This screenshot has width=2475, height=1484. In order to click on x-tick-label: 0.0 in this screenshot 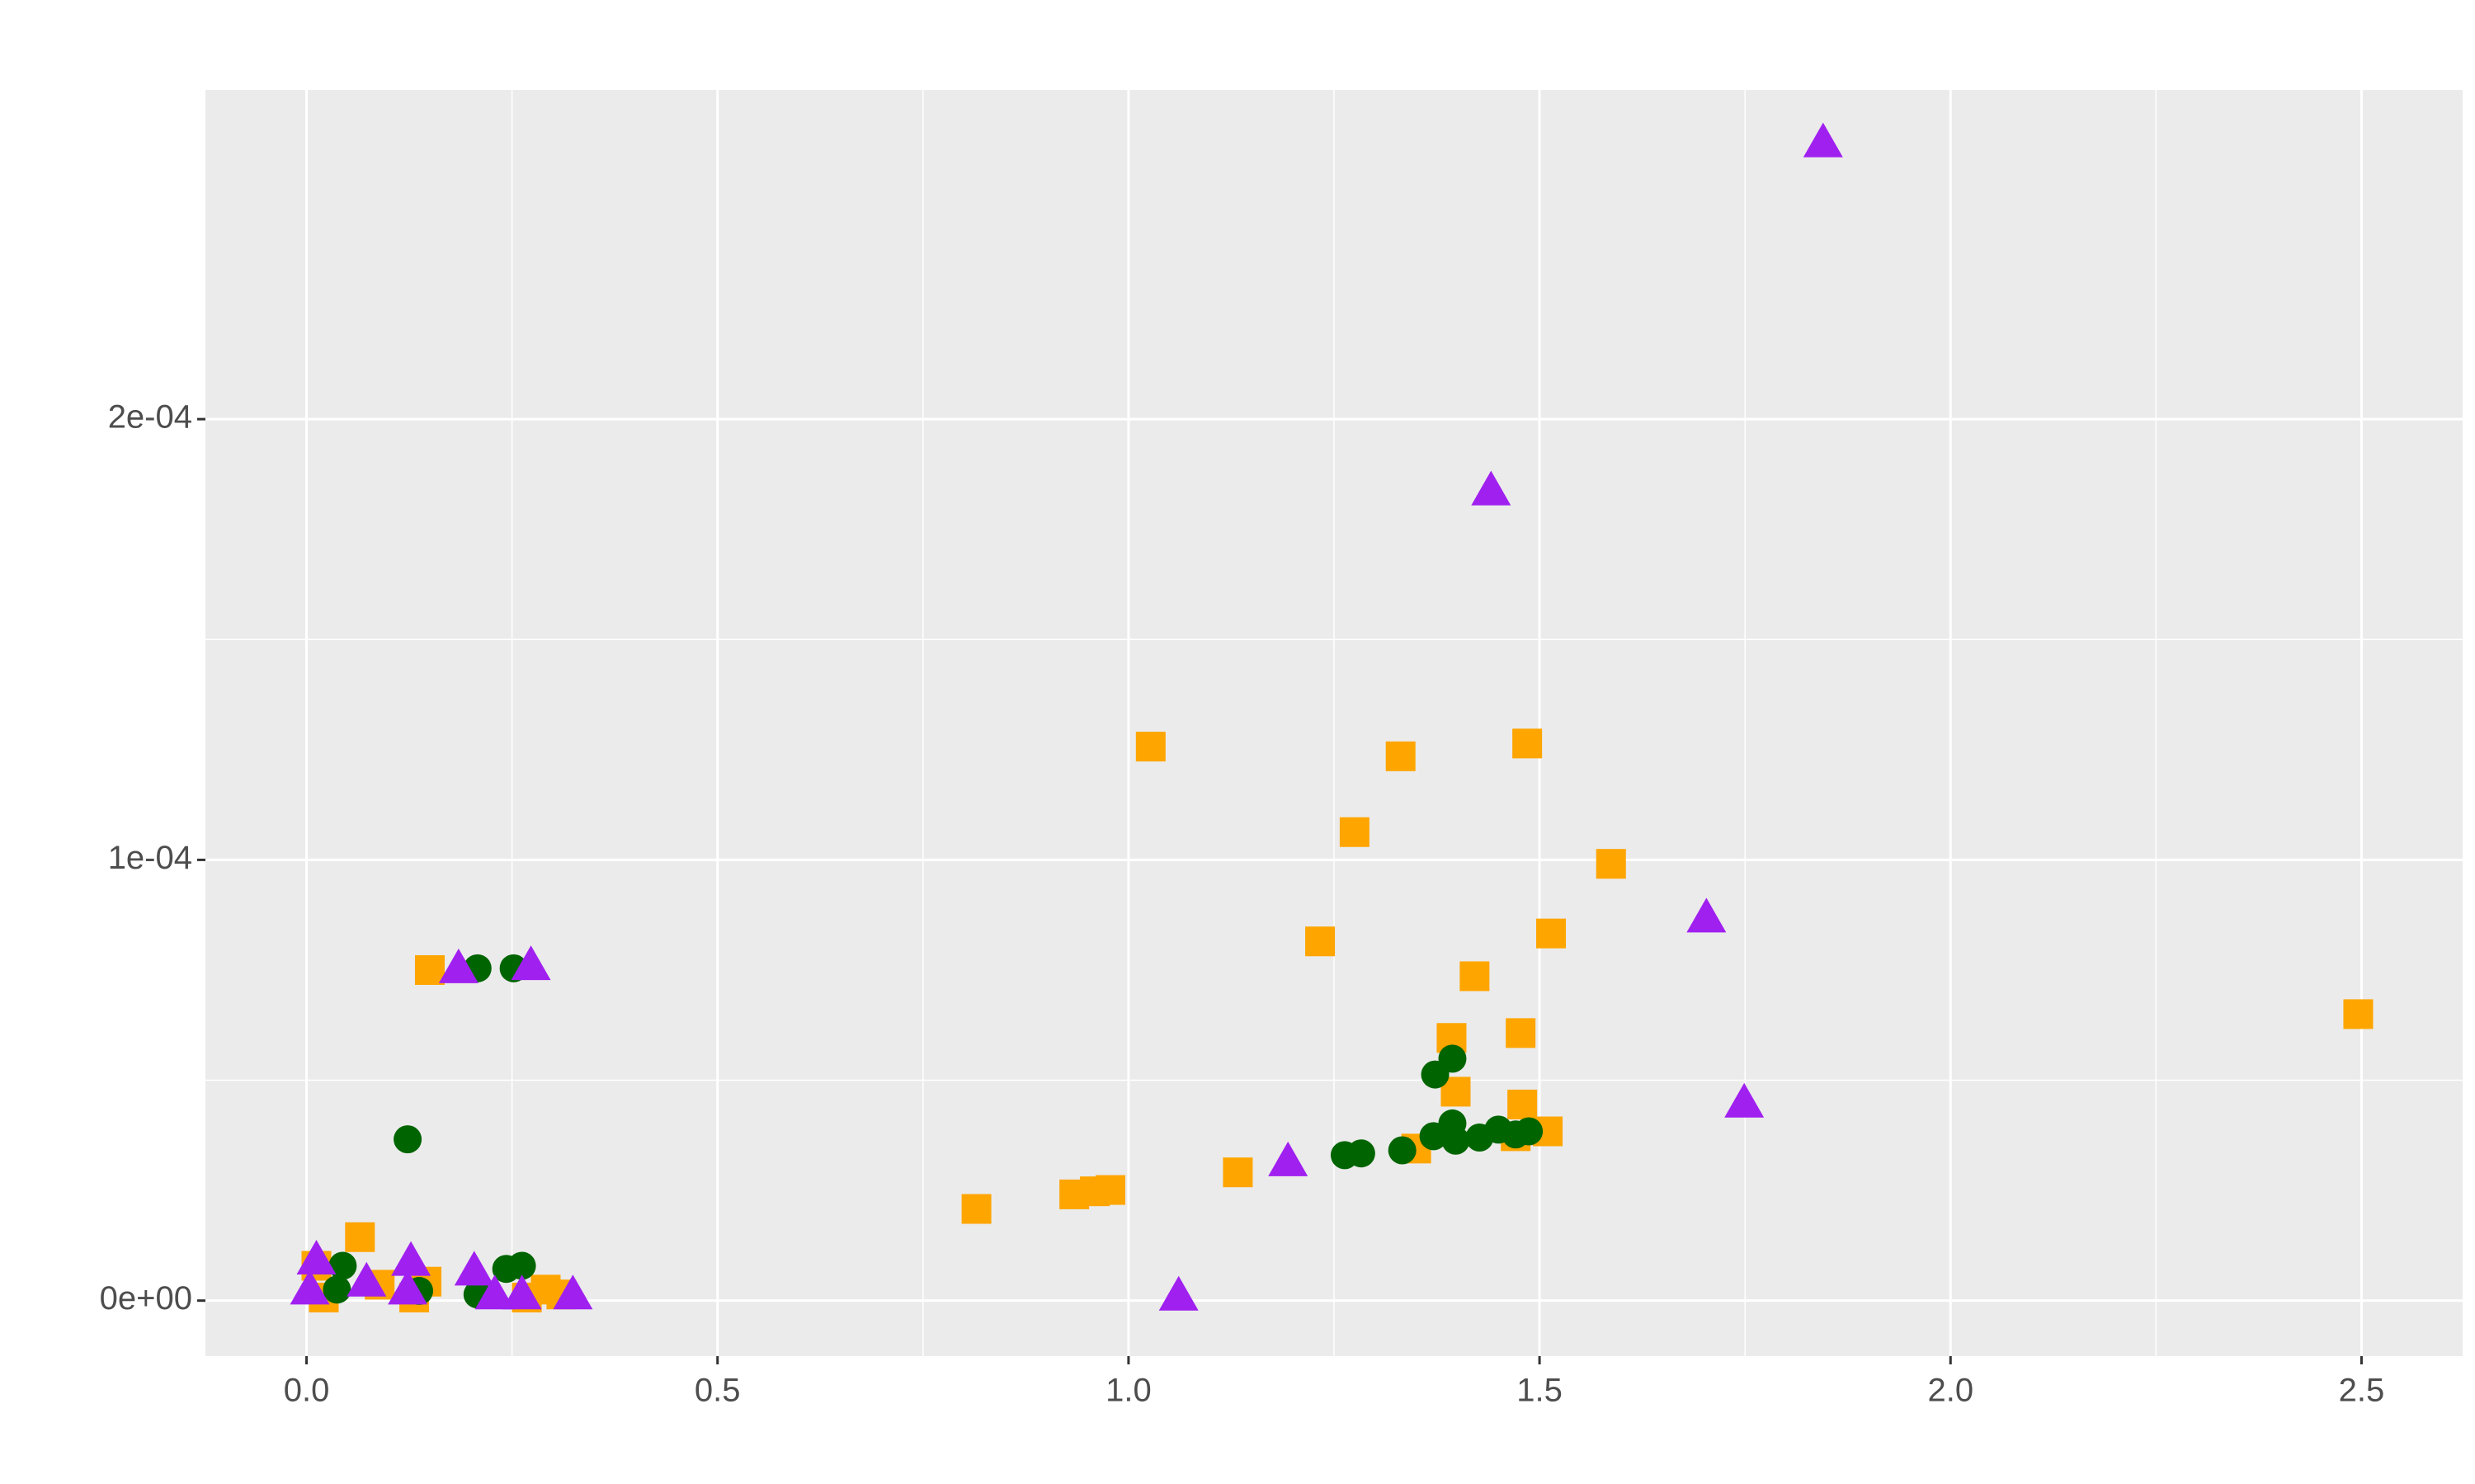, I will do `click(307, 1391)`.